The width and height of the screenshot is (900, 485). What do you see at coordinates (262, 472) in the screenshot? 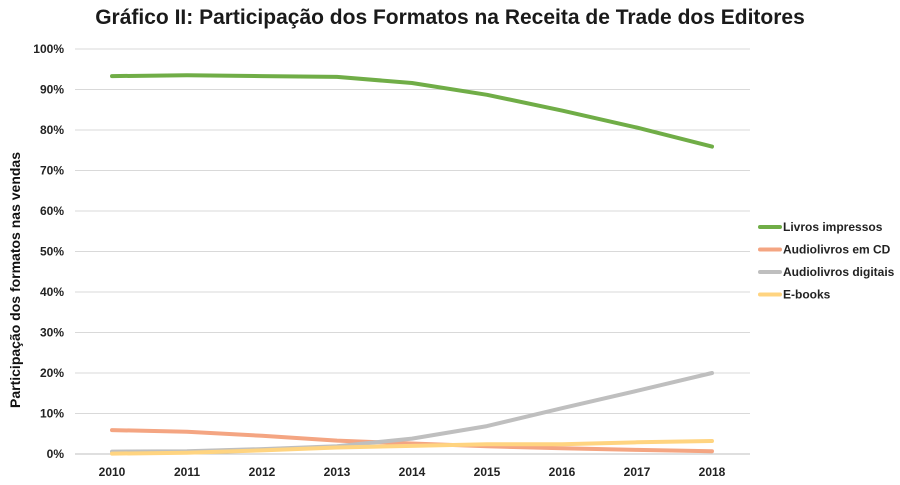
I see `x-tick-label: 2012` at bounding box center [262, 472].